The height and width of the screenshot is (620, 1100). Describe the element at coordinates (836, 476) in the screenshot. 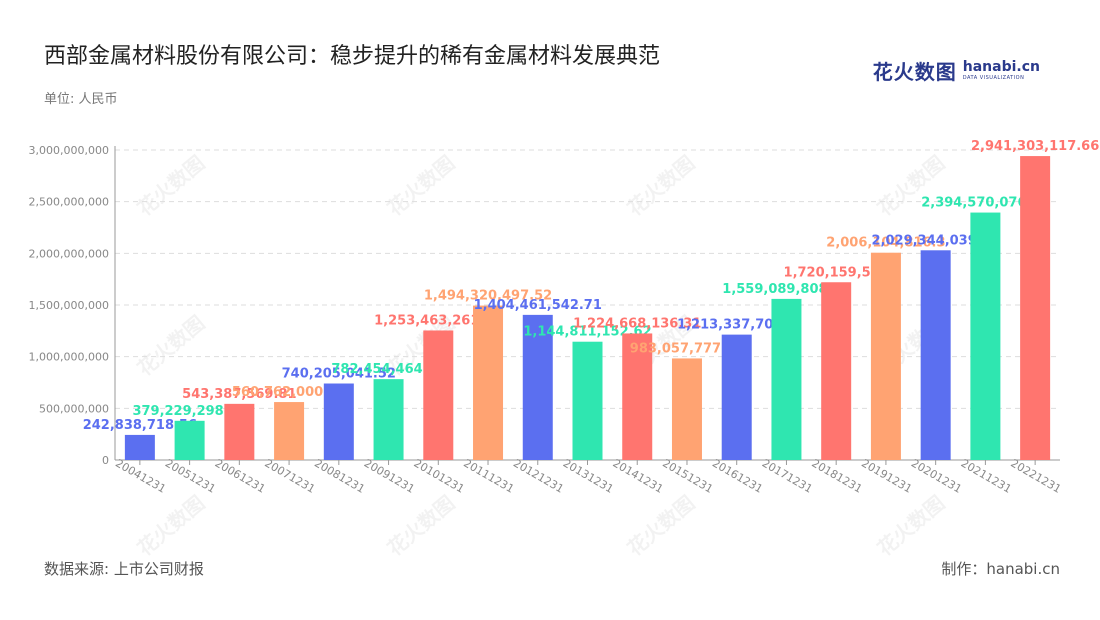

I see `x-tick-label: 20181231` at that location.